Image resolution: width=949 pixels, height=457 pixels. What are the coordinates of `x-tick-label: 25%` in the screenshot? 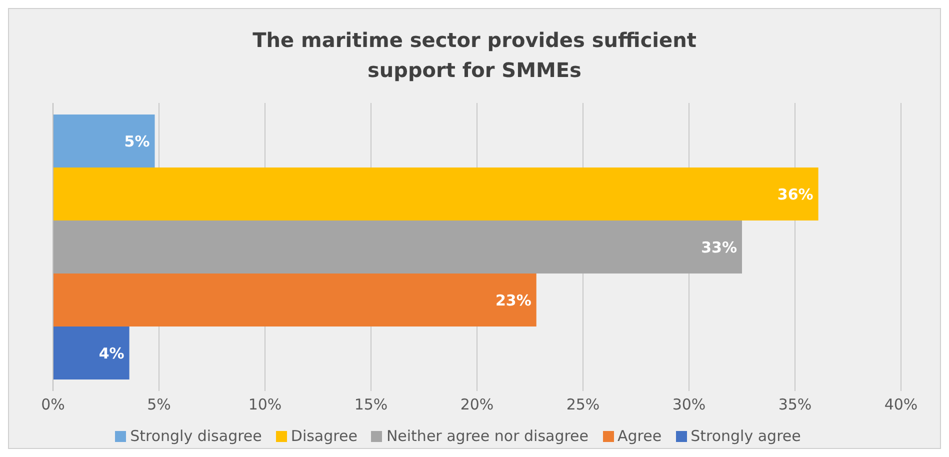 It's located at (583, 405).